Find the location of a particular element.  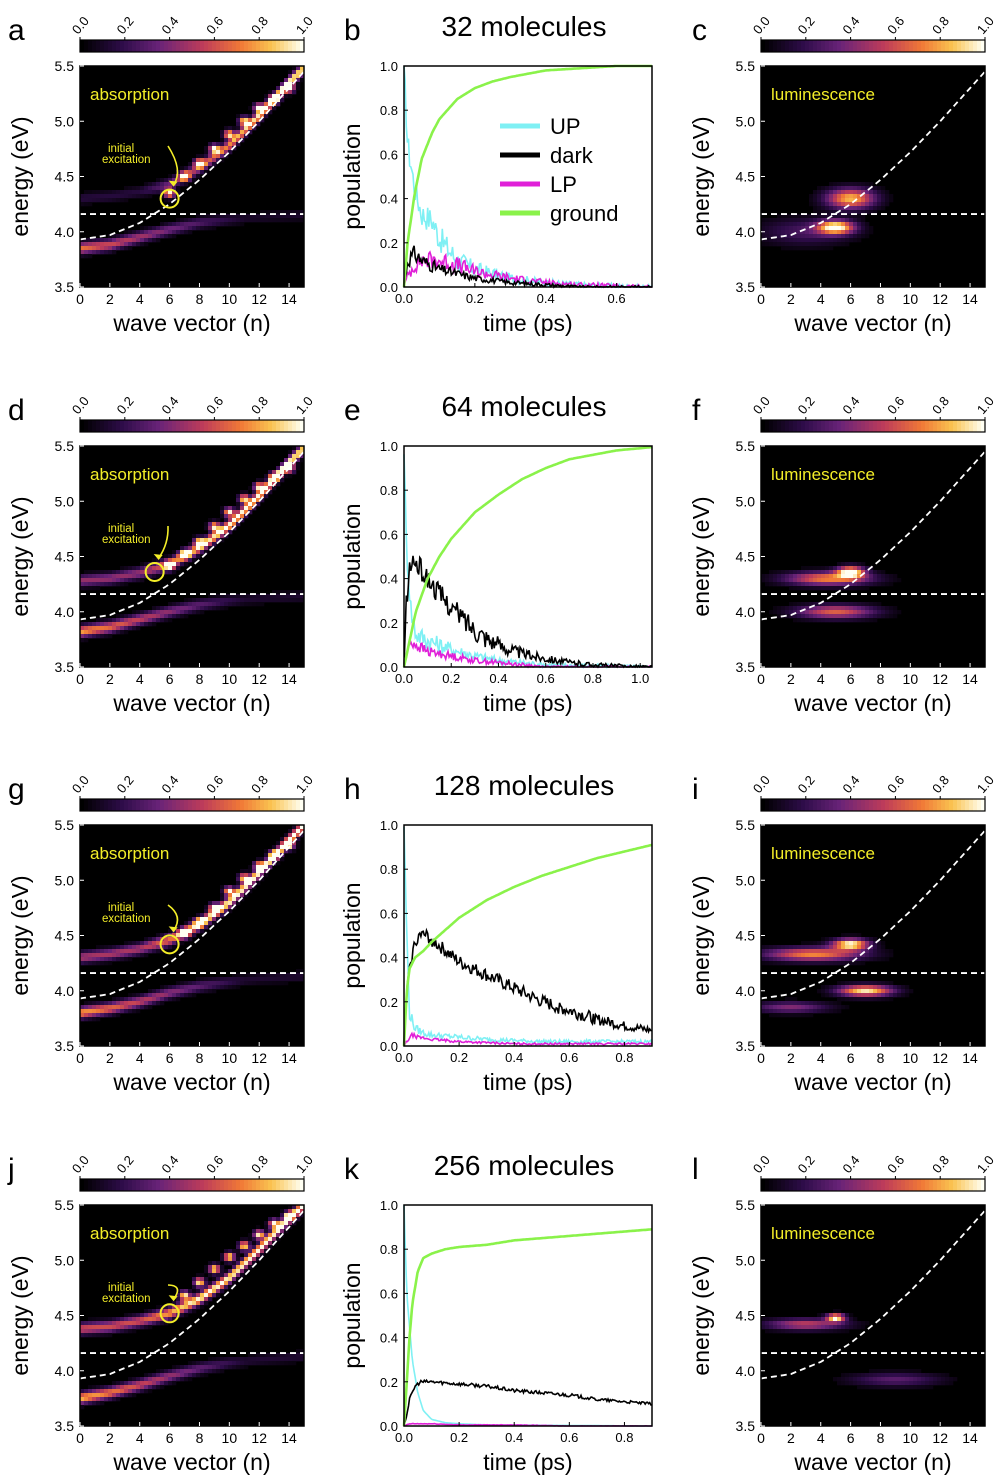

x-tick-label: 0 is located at coordinates (761, 1438).